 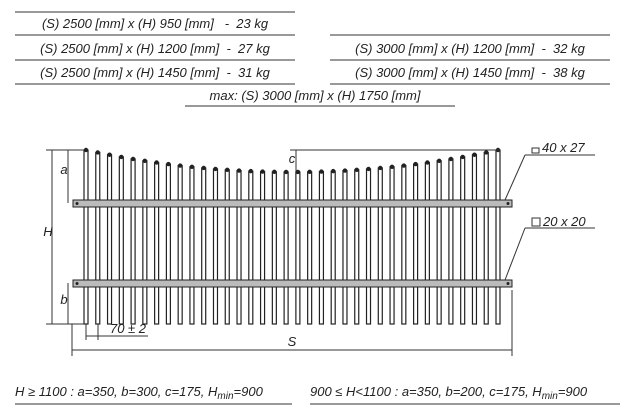 What do you see at coordinates (426, 391) in the screenshot?
I see `note-text: 900 ≤ H<1100 : a=350, b=200, c=175, H` at bounding box center [426, 391].